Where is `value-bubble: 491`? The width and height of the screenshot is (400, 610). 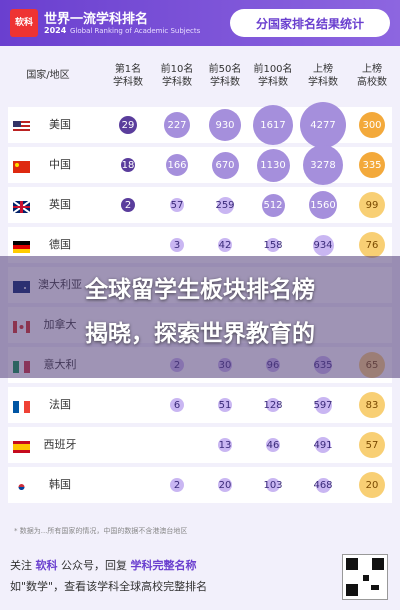
value-bubble: 491 is located at coordinates (323, 445).